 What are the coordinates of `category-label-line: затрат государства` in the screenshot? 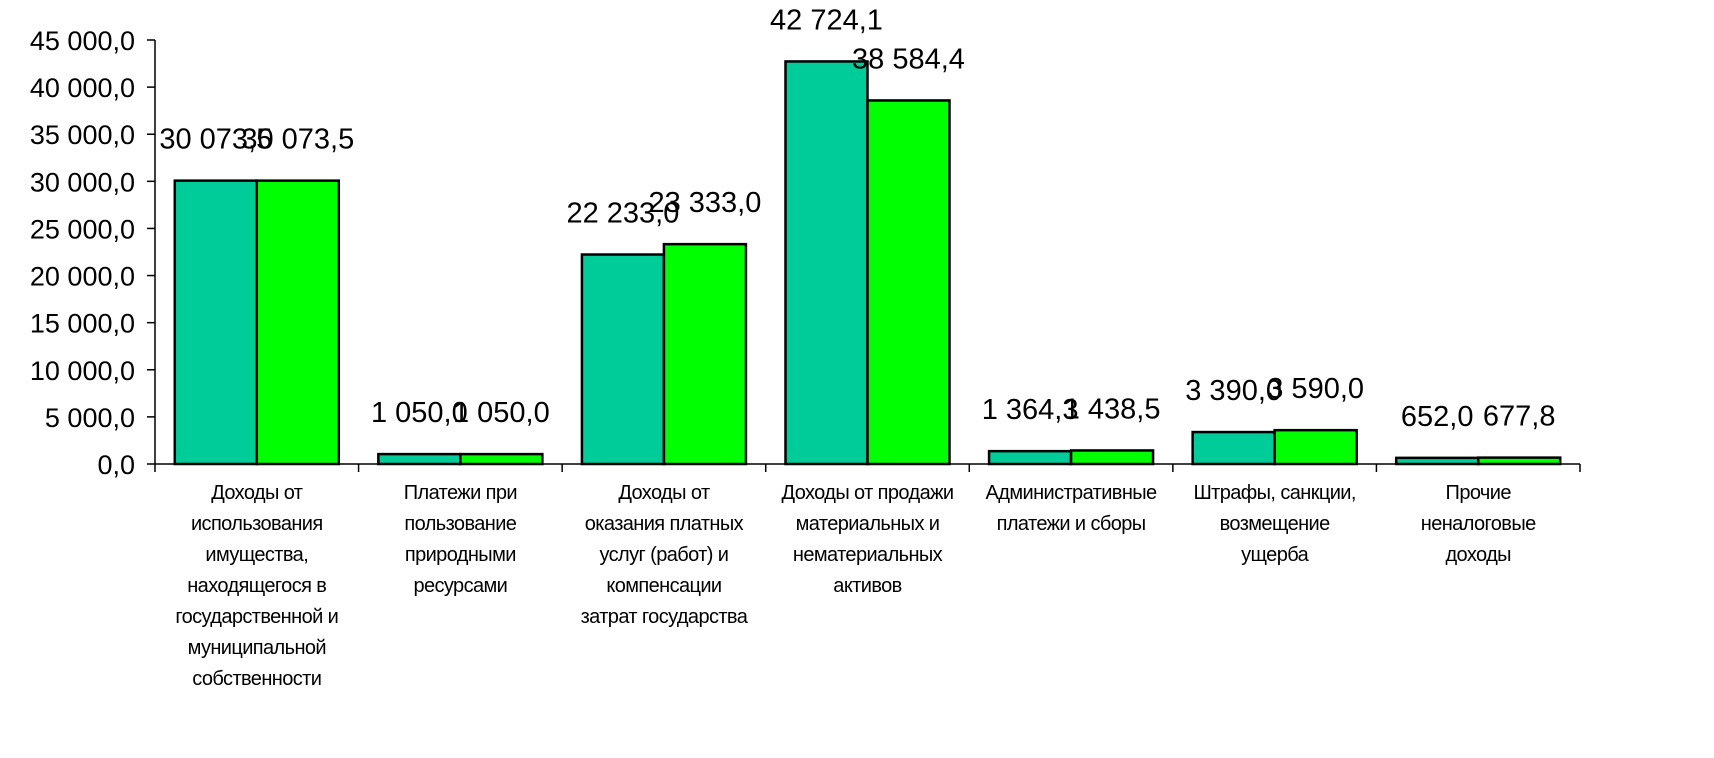 It's located at (664, 617).